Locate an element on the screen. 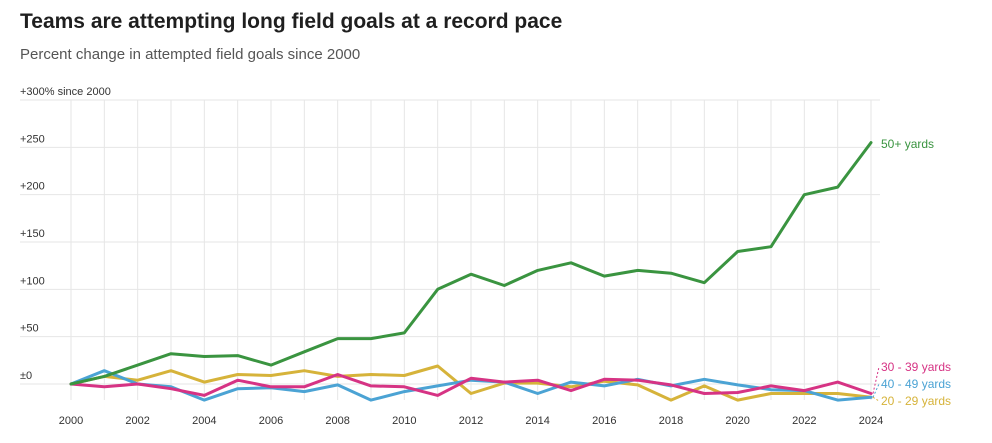 This screenshot has height=443, width=992. series-end-label: 50+ yards is located at coordinates (907, 144).